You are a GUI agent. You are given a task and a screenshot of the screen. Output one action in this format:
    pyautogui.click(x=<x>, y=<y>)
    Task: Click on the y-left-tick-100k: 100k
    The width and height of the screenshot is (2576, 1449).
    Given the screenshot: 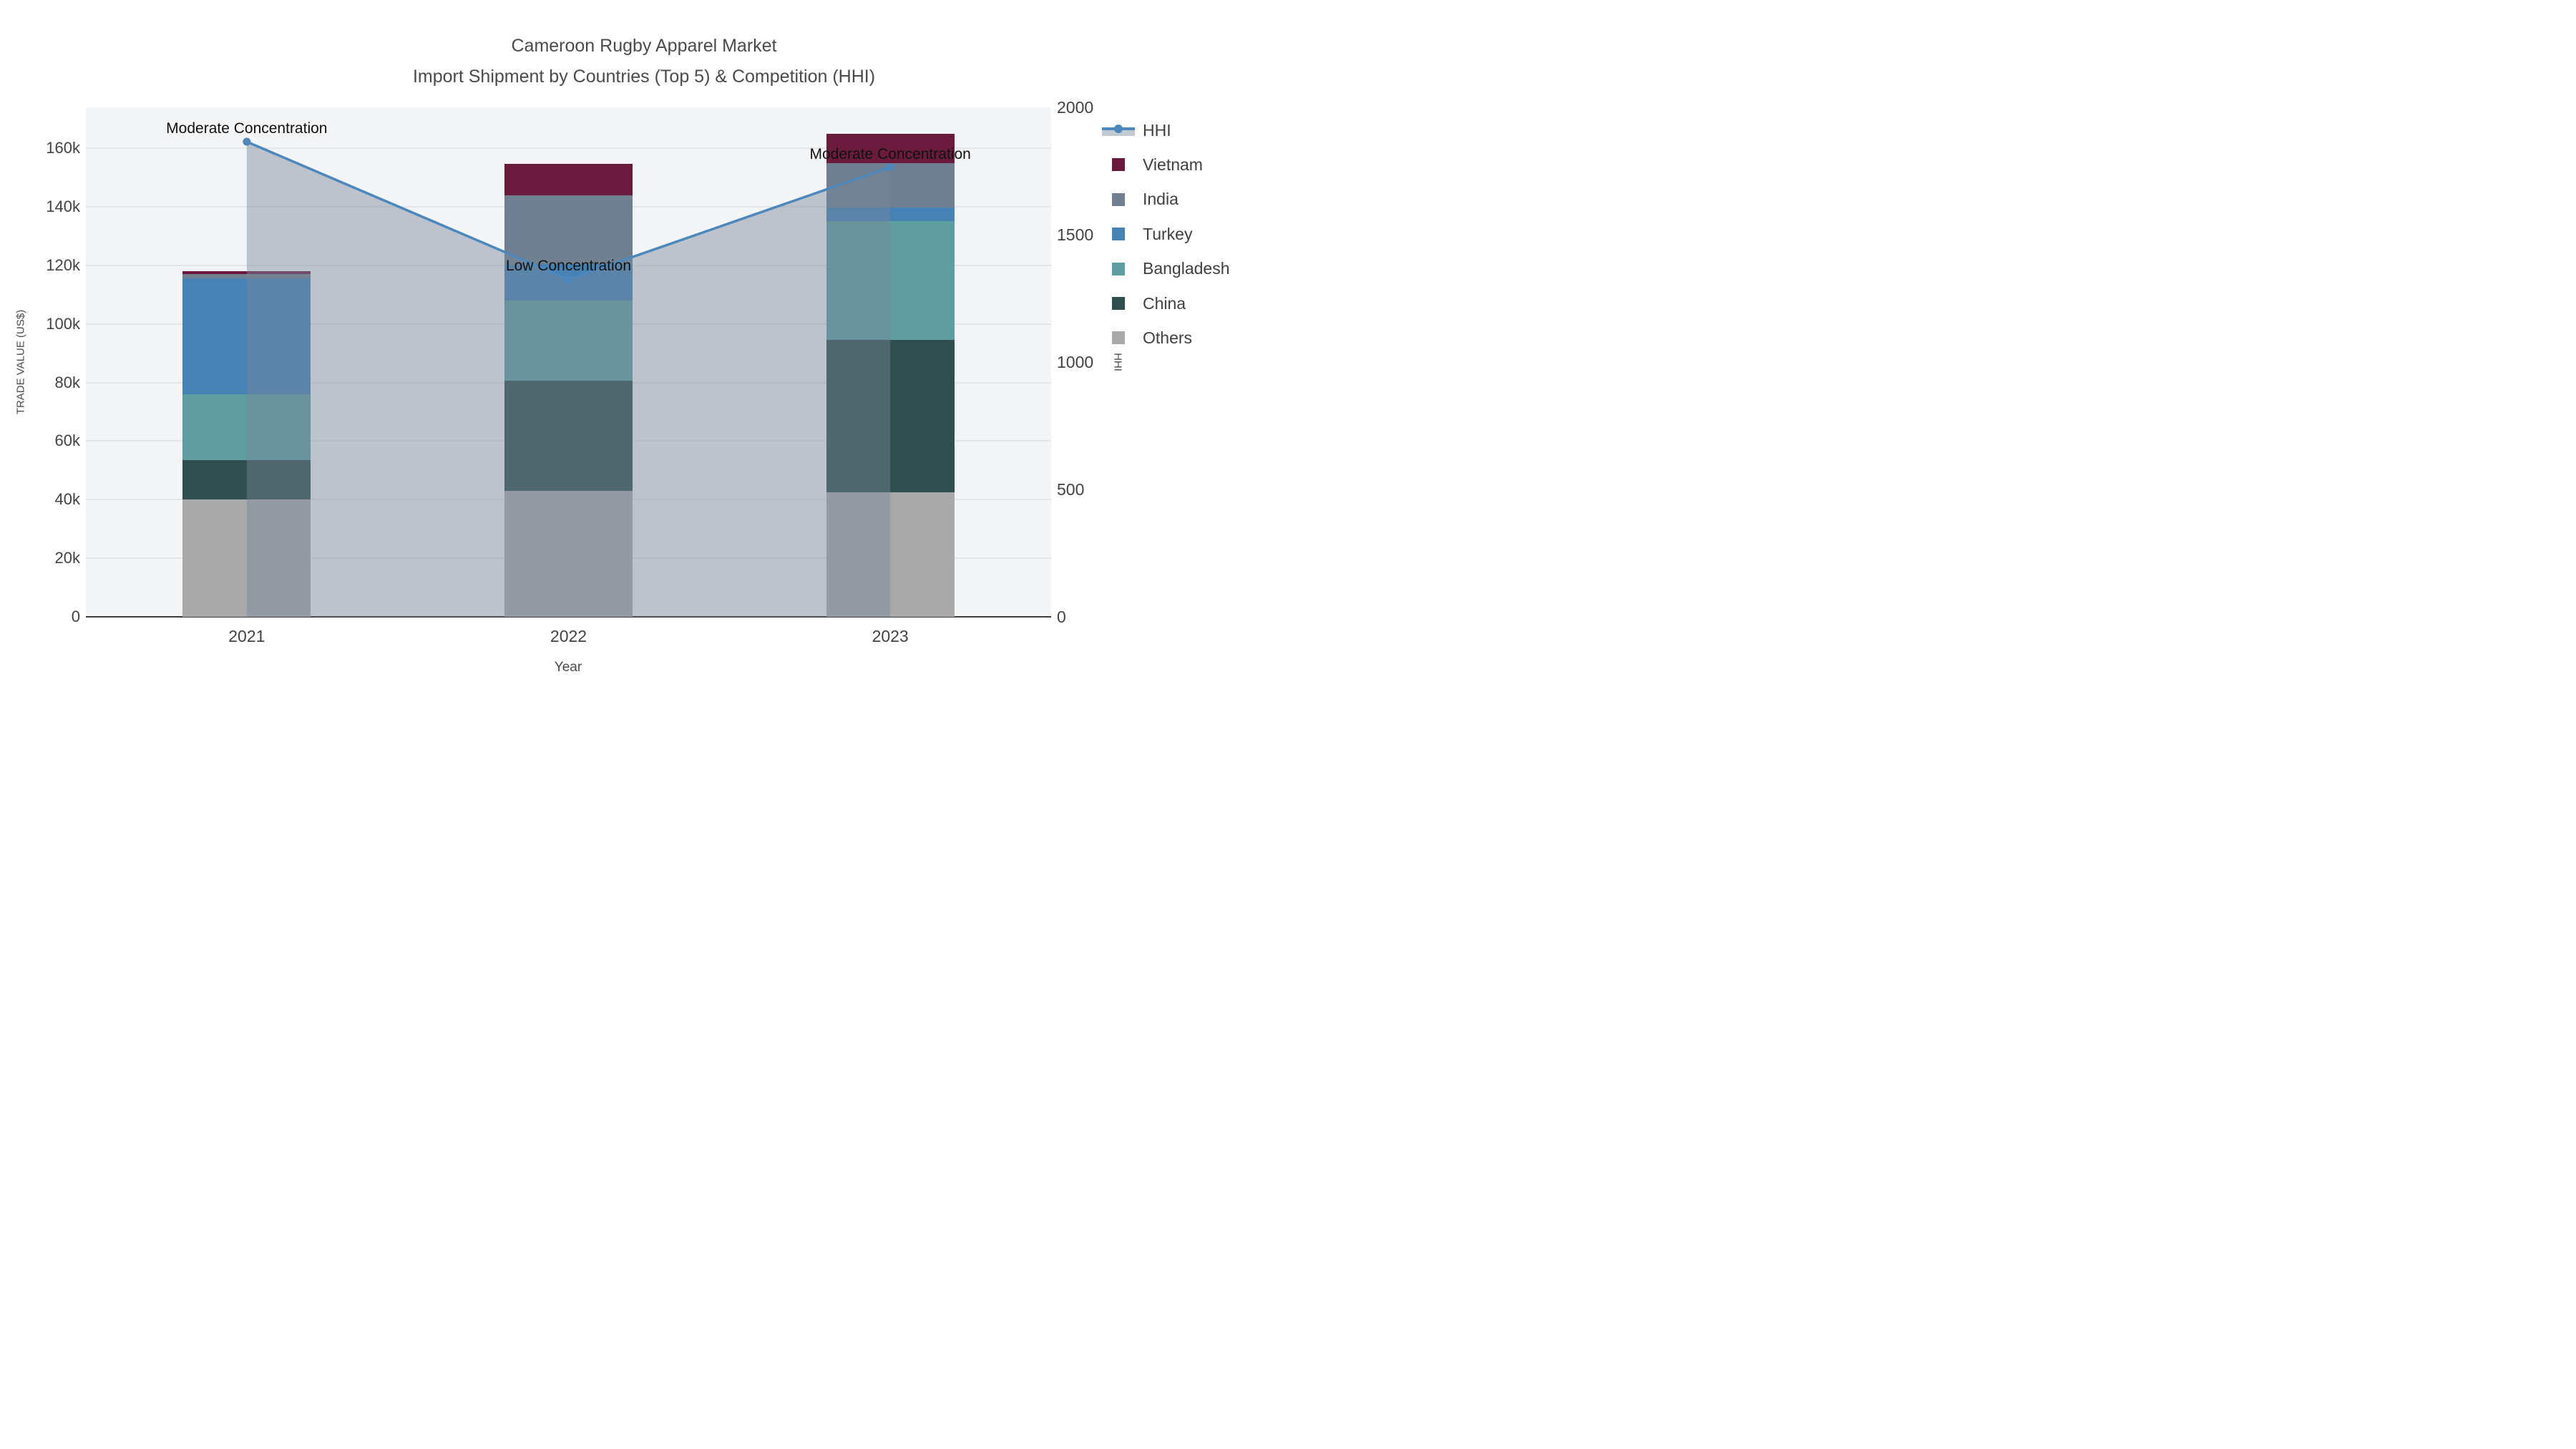 What is the action you would take?
    pyautogui.click(x=63, y=323)
    